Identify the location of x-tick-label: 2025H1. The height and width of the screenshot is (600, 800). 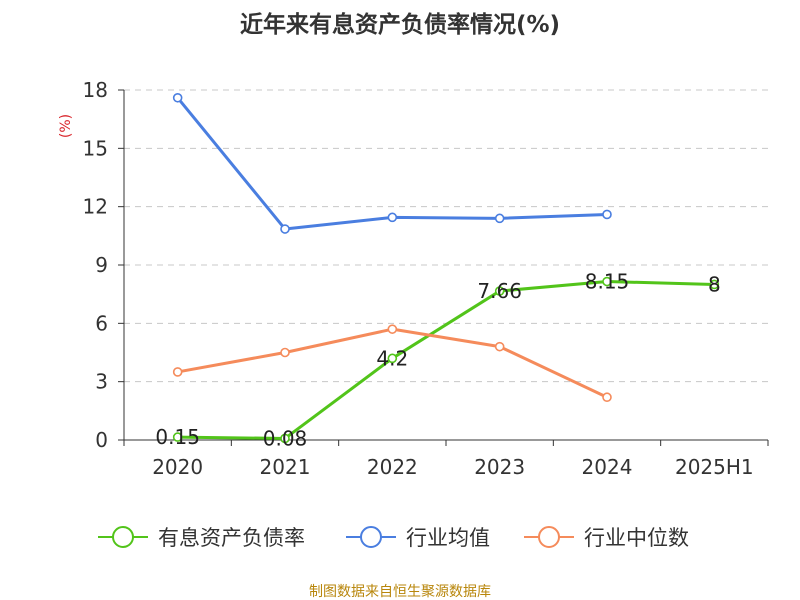
(714, 467).